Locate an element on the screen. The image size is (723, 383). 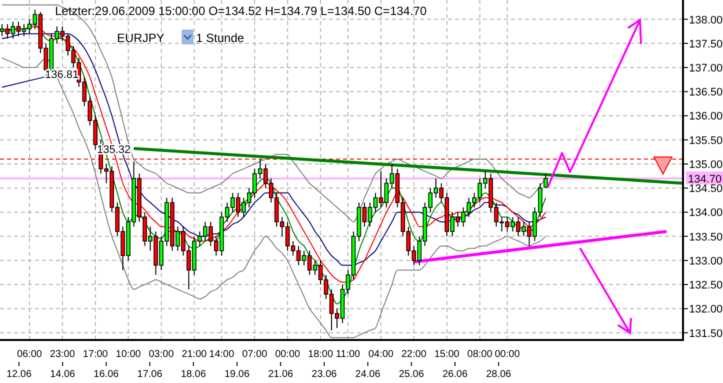
y-tick-label: 135.50 is located at coordinates (706, 140).